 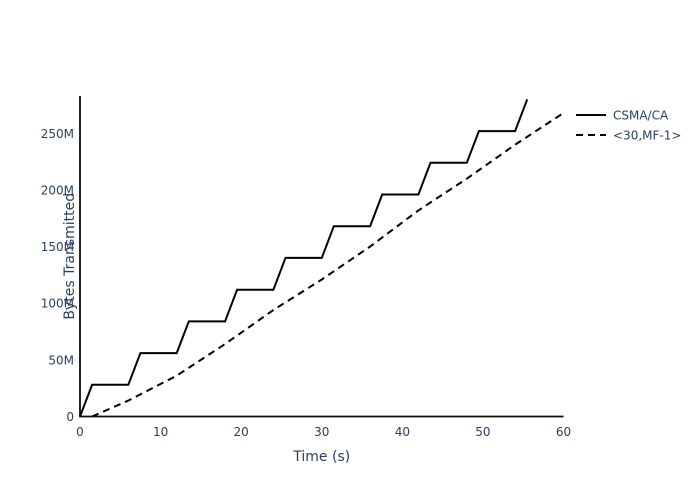 What do you see at coordinates (57, 134) in the screenshot?
I see `y-tick-label: 250M` at bounding box center [57, 134].